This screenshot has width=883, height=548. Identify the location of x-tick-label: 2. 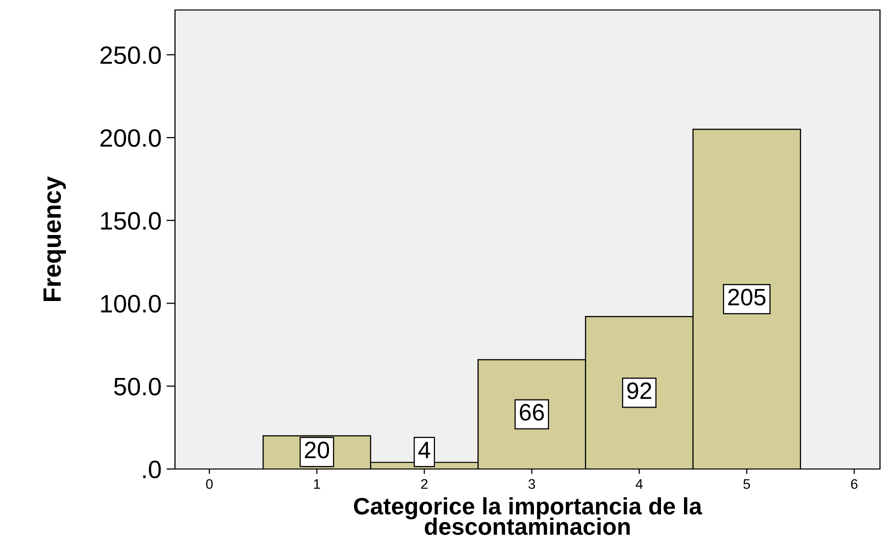
(424, 484).